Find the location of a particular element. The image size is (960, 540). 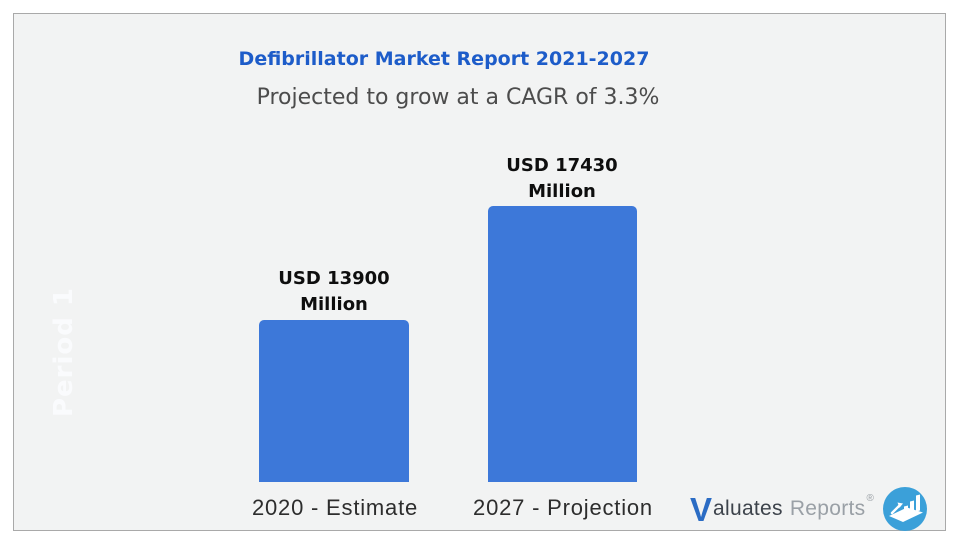

data-label-2027-value: USD 17430 is located at coordinates (562, 165).